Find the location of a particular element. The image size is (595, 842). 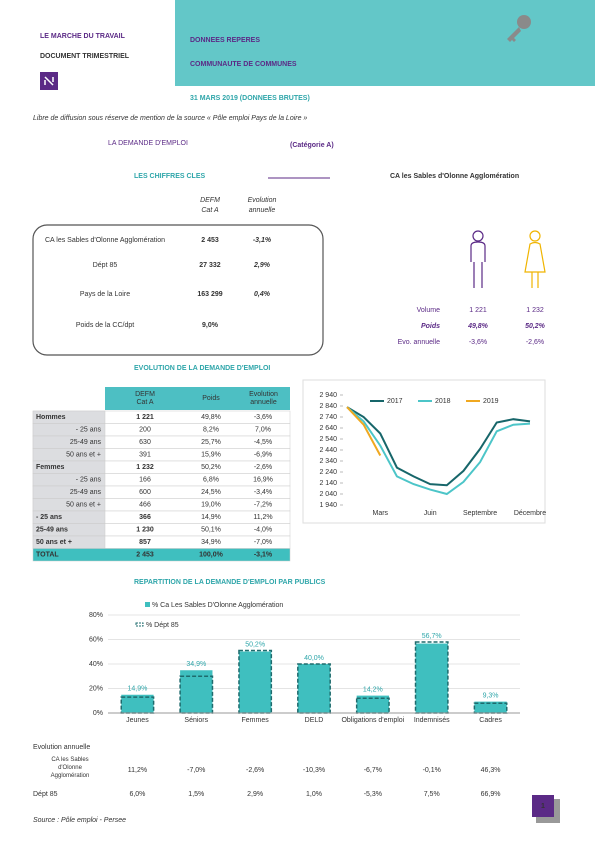

text: 2 540 is located at coordinates (328, 439).